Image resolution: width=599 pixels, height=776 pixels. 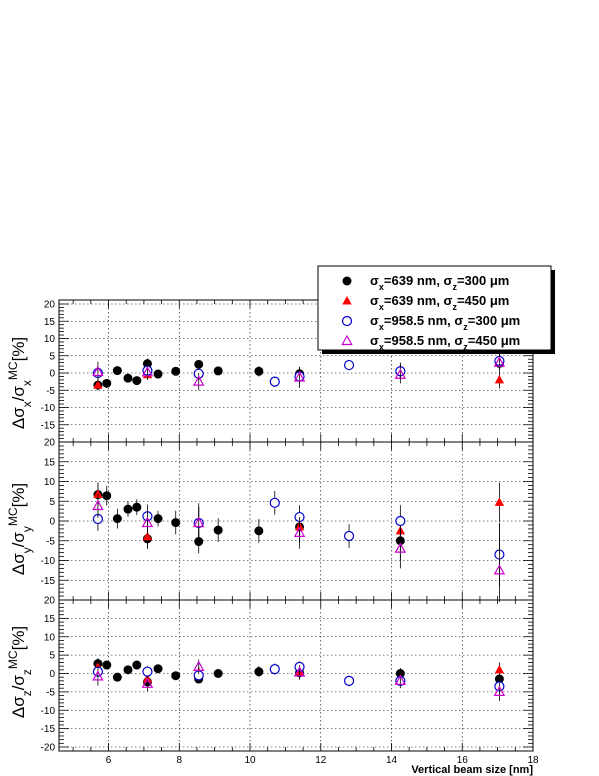 I want to click on x-tick-label: 16, so click(x=463, y=760).